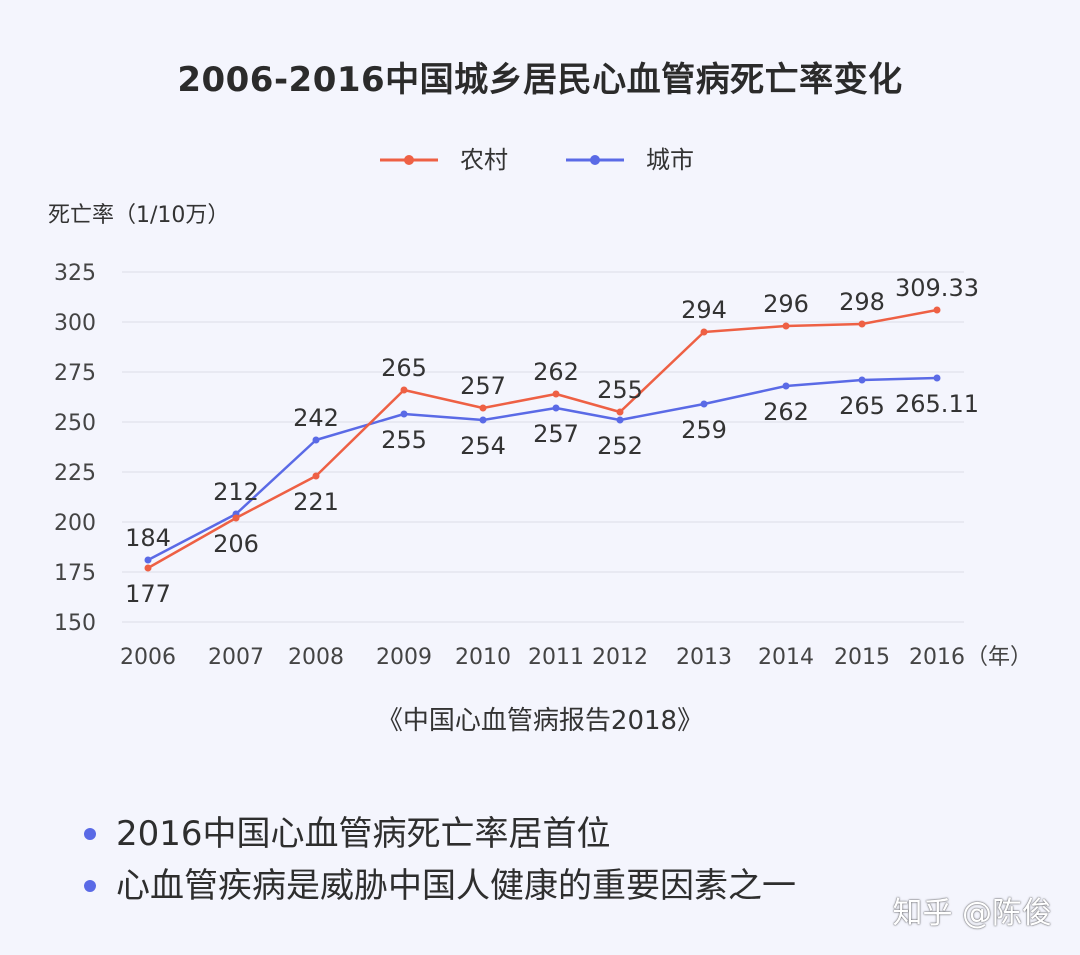  I want to click on data-label-urban: 254, so click(483, 446).